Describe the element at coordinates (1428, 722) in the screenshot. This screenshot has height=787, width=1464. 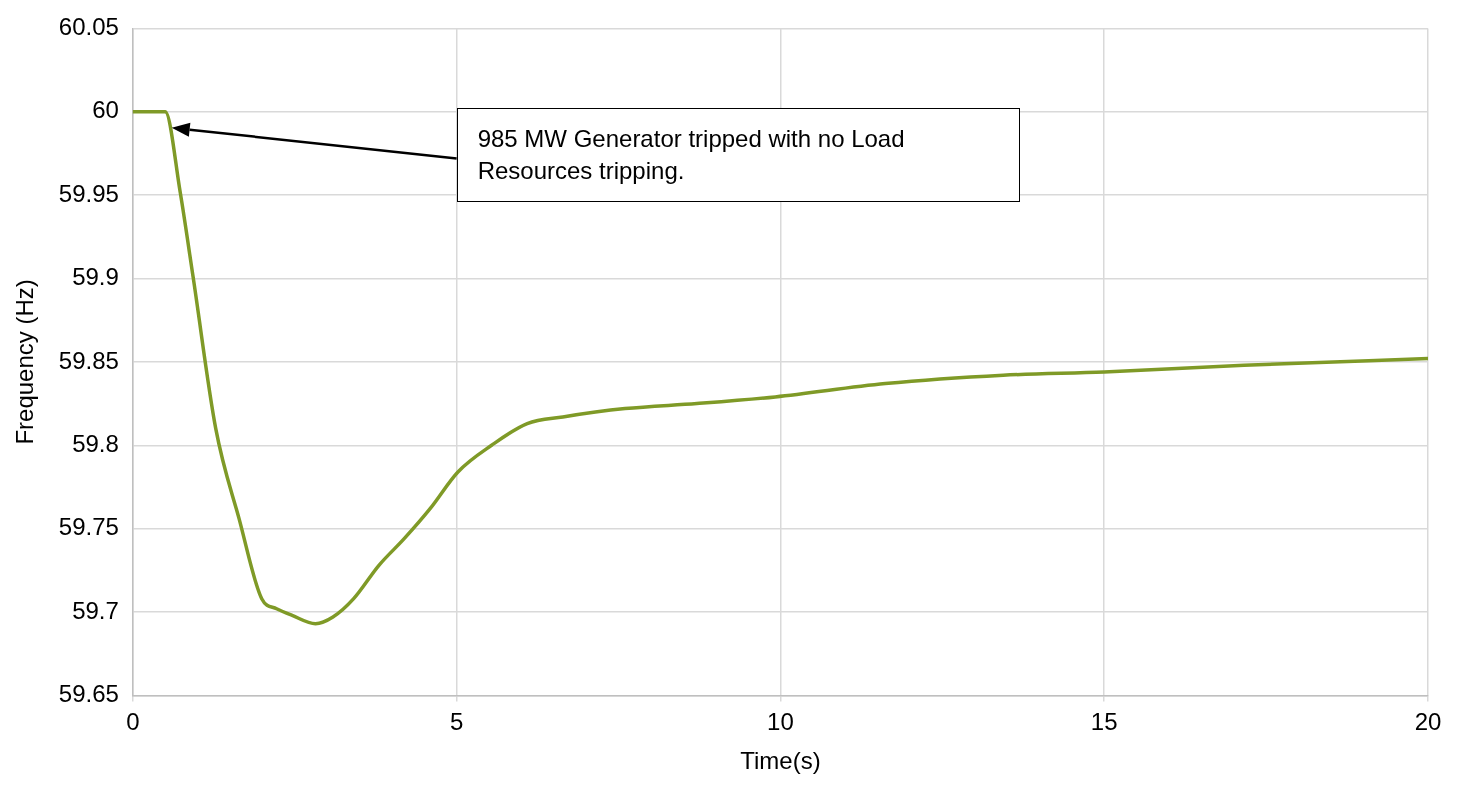
I see `x-tick-label: 20` at that location.